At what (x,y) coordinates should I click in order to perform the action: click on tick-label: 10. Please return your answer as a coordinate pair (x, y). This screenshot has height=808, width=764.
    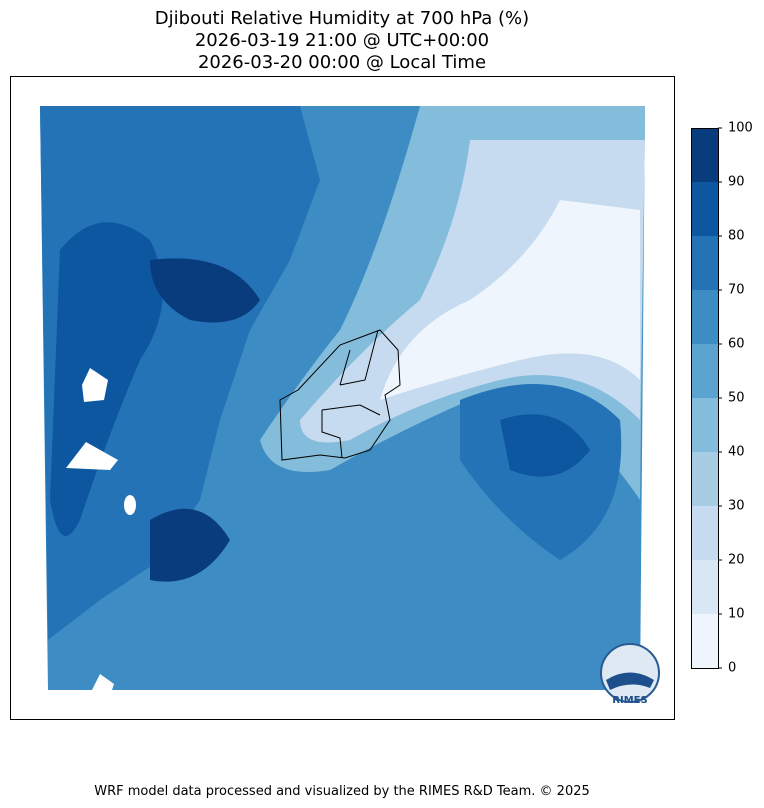
    Looking at the image, I should click on (736, 614).